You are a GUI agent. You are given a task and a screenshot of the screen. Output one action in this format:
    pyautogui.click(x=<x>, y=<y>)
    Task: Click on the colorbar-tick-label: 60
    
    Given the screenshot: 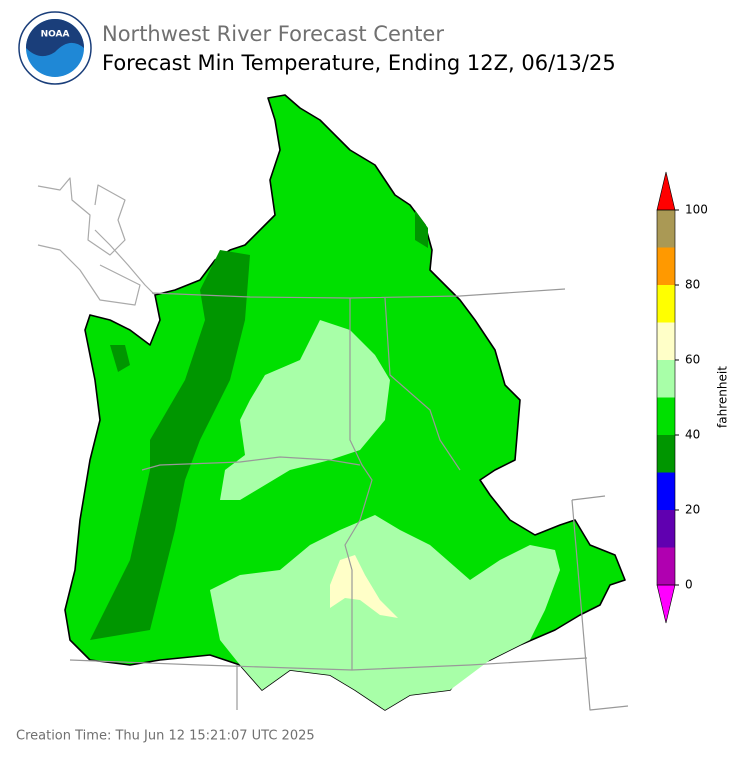 What is the action you would take?
    pyautogui.click(x=692, y=360)
    